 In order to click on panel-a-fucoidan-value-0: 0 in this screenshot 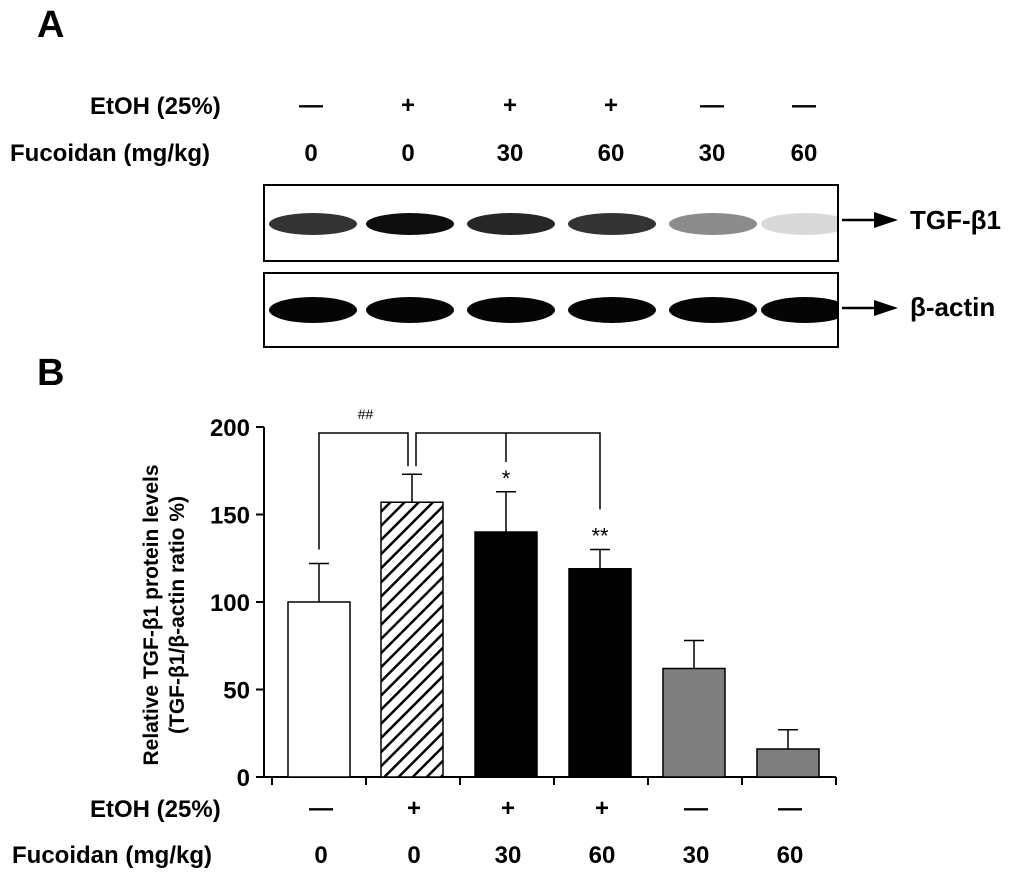, I will do `click(311, 153)`.